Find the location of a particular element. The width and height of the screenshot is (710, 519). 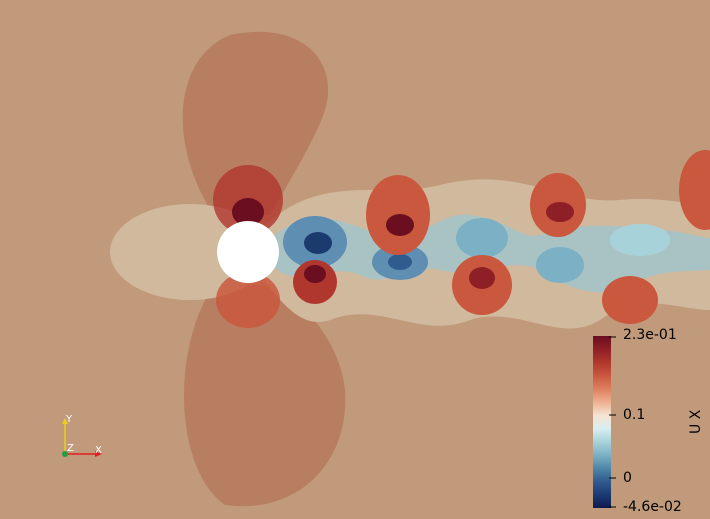

orientation-axes is located at coordinates (82, 437).